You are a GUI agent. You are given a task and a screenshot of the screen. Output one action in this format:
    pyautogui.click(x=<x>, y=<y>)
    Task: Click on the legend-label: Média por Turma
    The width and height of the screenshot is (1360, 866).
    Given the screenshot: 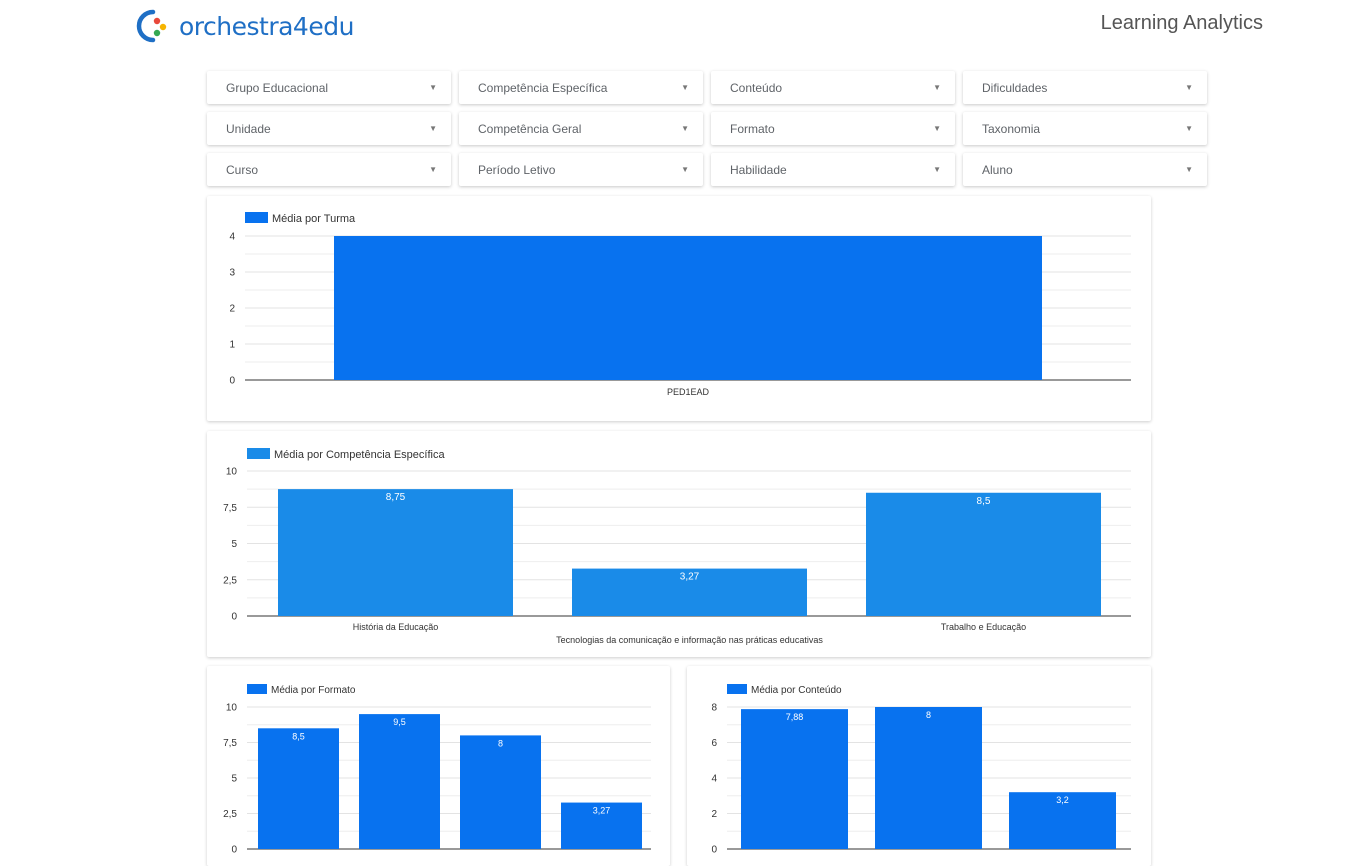 What is the action you would take?
    pyautogui.click(x=314, y=219)
    